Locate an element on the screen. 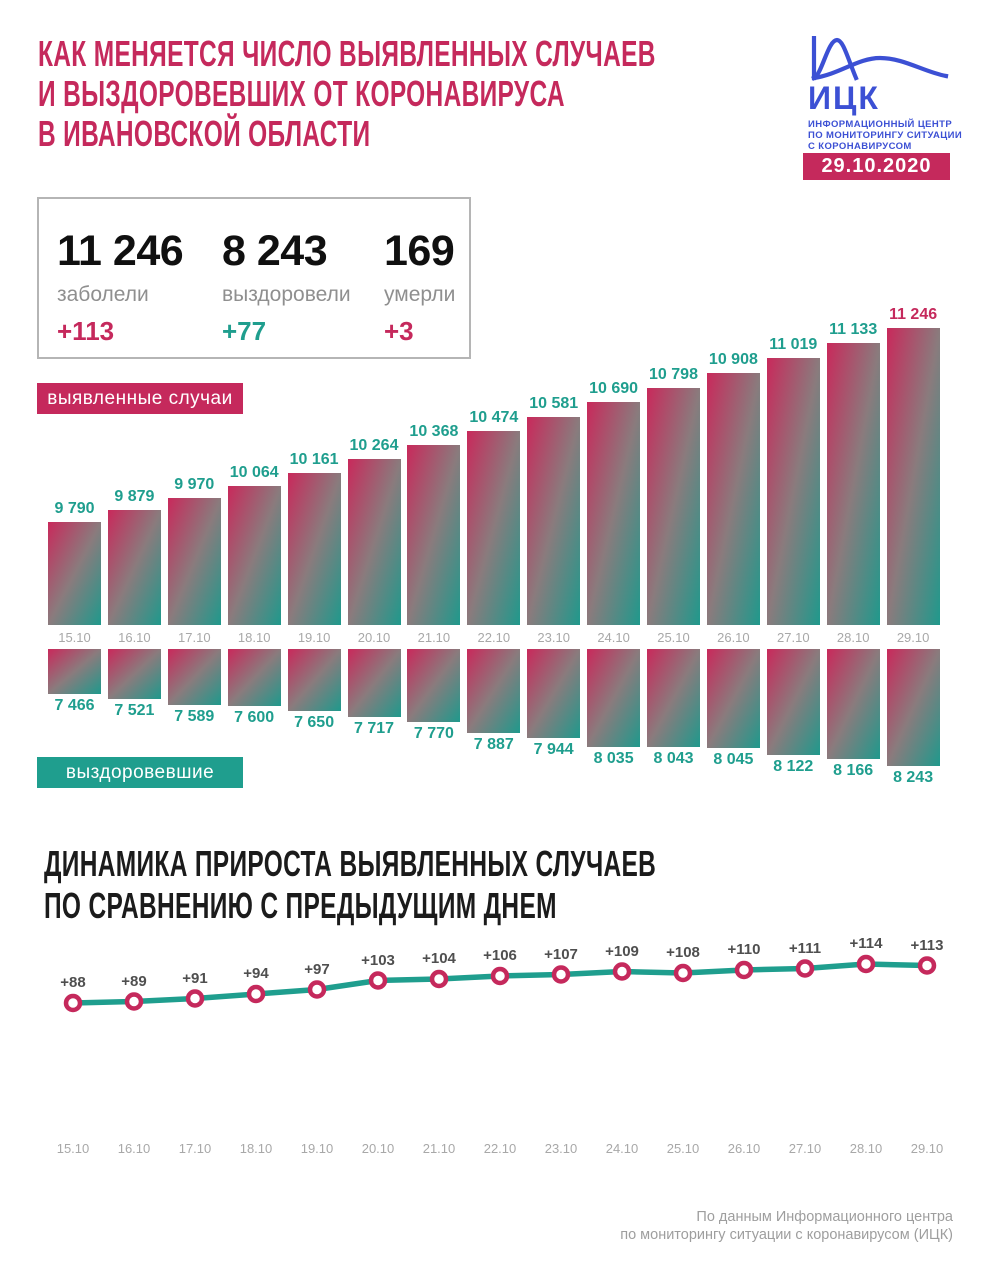  axis-date-29.10: 29.10 is located at coordinates (913, 637).